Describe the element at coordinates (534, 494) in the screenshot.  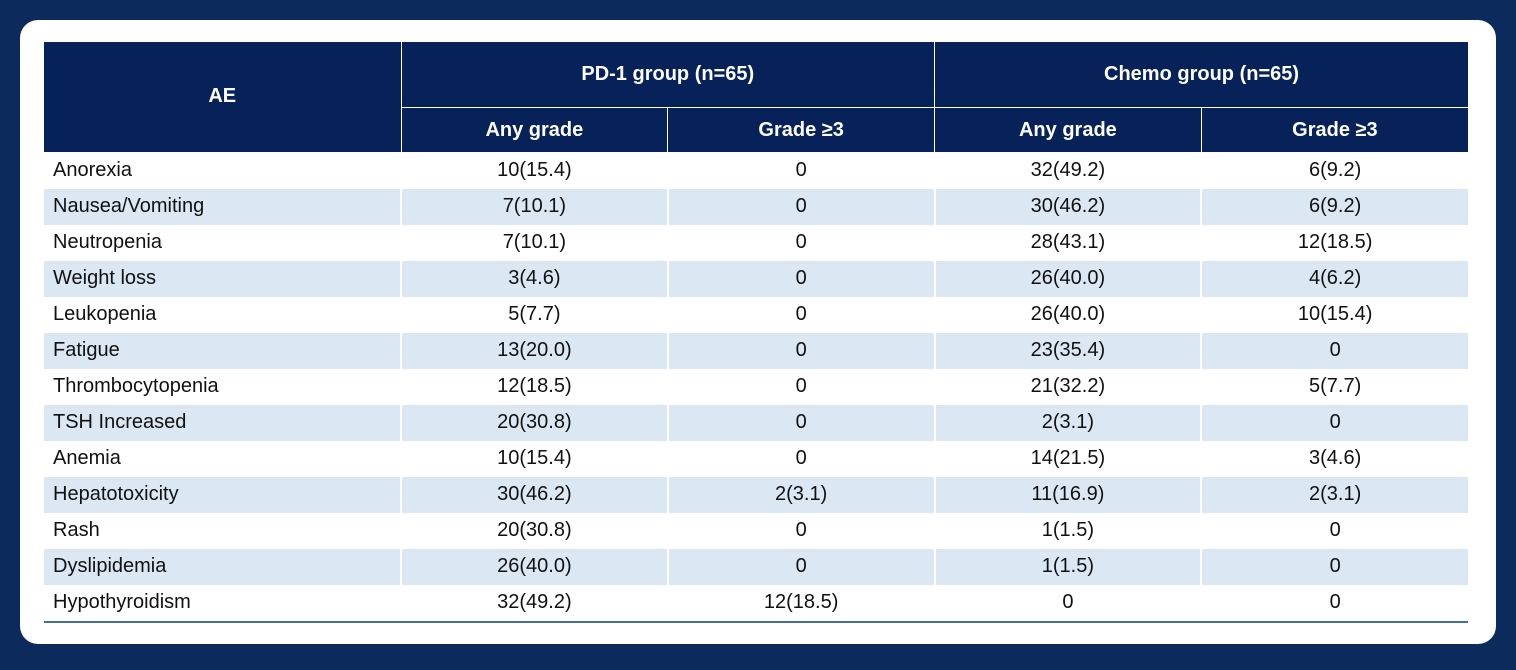
I see `cell-pd1-any-grade: 30(46.2)` at that location.